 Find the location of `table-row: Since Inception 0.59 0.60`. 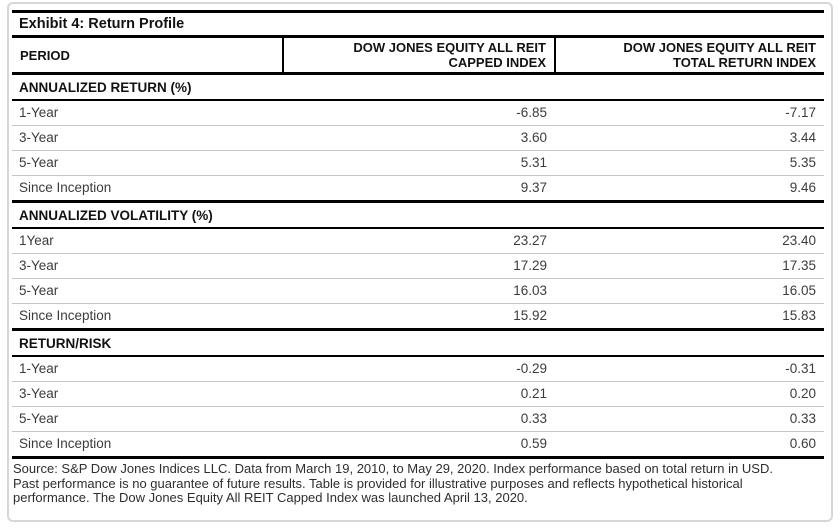

table-row: Since Inception 0.59 0.60 is located at coordinates (418, 445).